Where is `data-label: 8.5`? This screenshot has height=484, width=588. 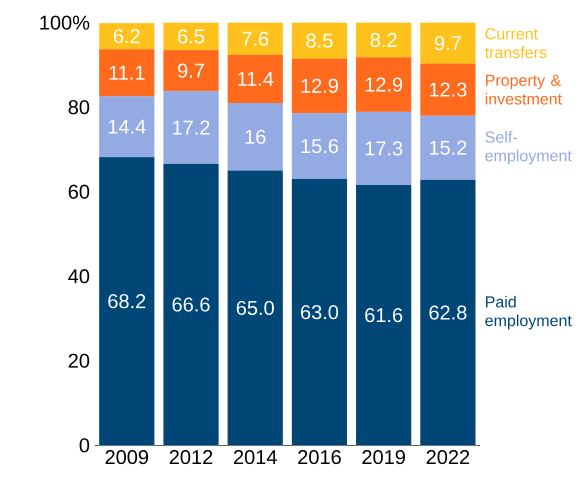
data-label: 8.5 is located at coordinates (319, 41).